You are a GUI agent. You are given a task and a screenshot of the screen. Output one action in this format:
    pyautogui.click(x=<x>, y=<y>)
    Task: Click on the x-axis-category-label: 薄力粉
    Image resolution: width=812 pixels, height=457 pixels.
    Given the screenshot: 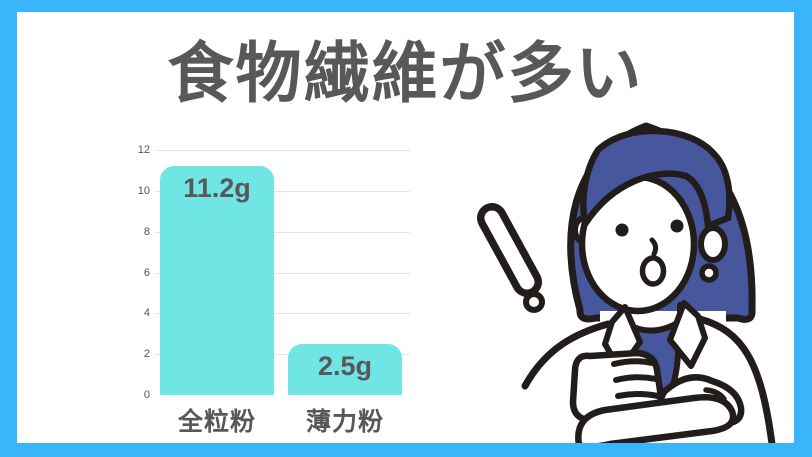 What is the action you would take?
    pyautogui.click(x=344, y=422)
    